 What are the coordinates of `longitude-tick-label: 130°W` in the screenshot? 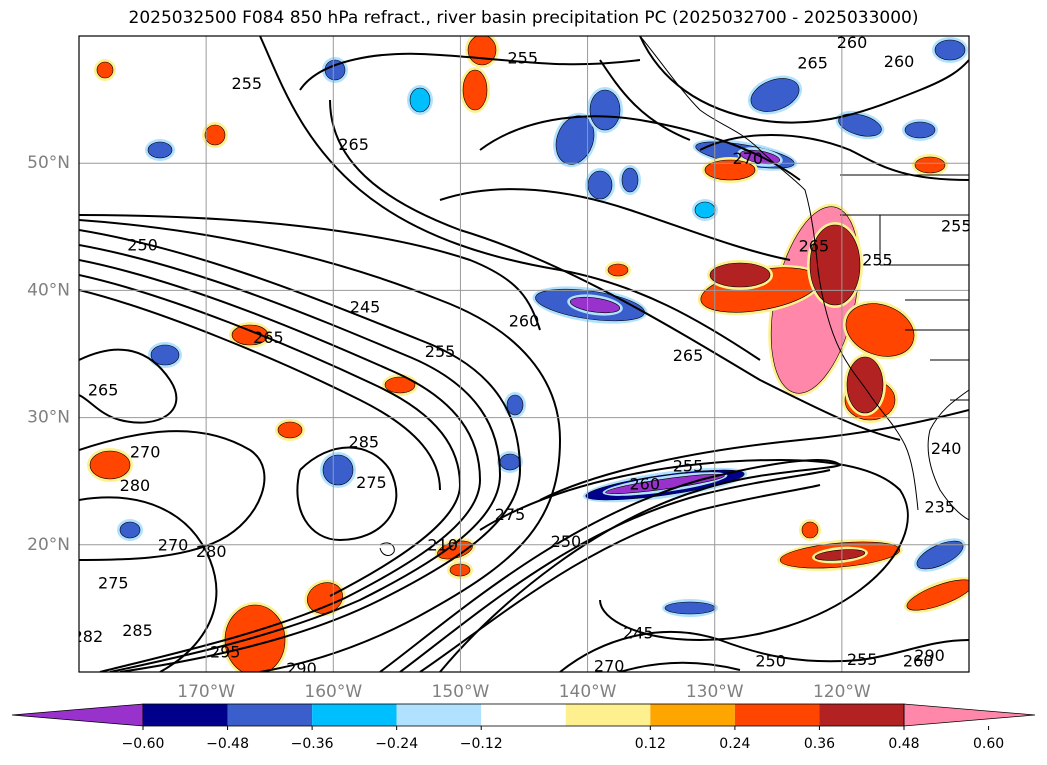 It's located at (715, 692).